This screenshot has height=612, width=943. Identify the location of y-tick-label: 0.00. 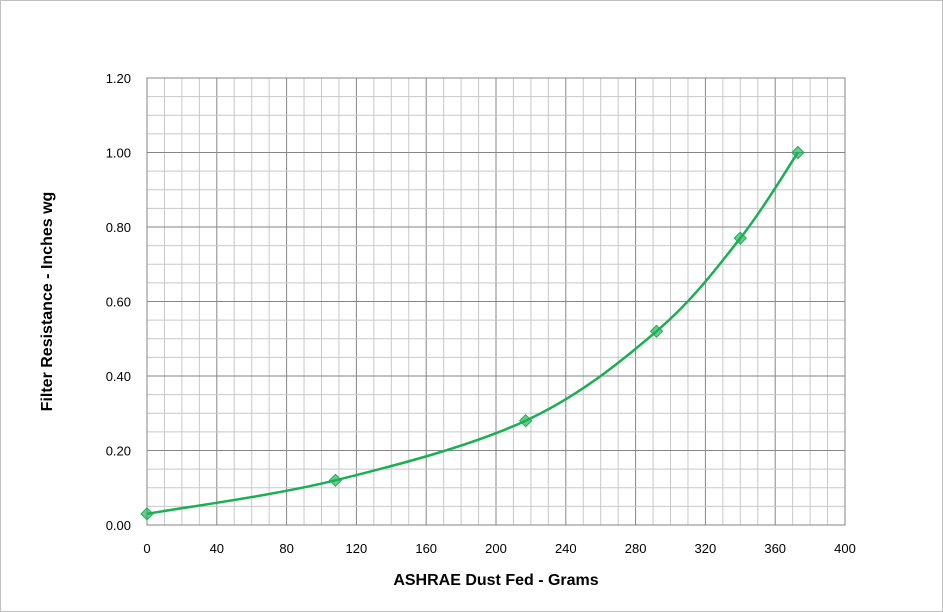
(118, 525).